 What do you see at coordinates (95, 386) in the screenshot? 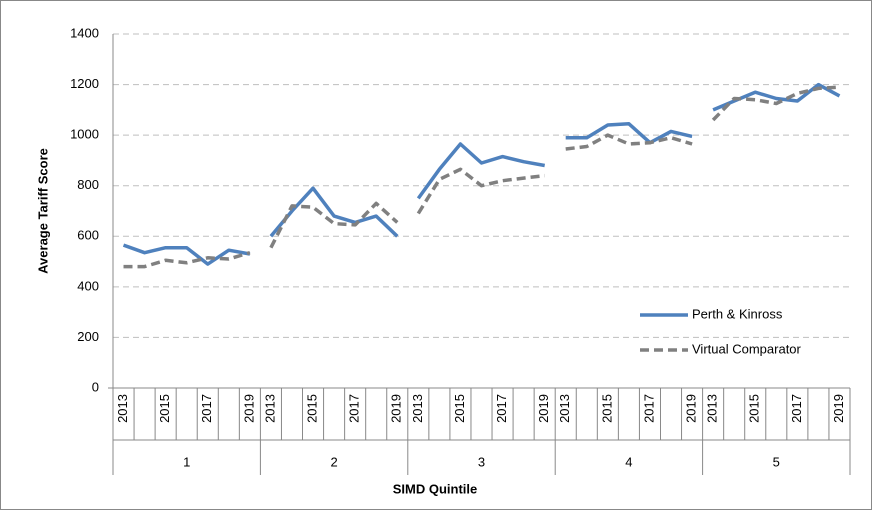
I see `y-tick-label: 0` at bounding box center [95, 386].